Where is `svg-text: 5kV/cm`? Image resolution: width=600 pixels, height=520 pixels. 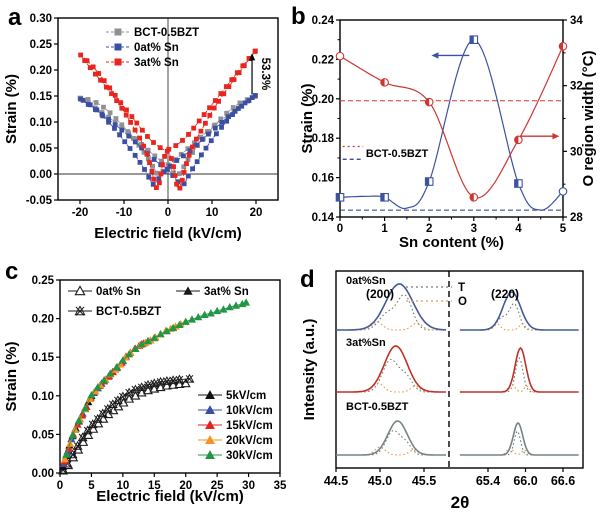 svg-text: 5kV/cm is located at coordinates (246, 396).